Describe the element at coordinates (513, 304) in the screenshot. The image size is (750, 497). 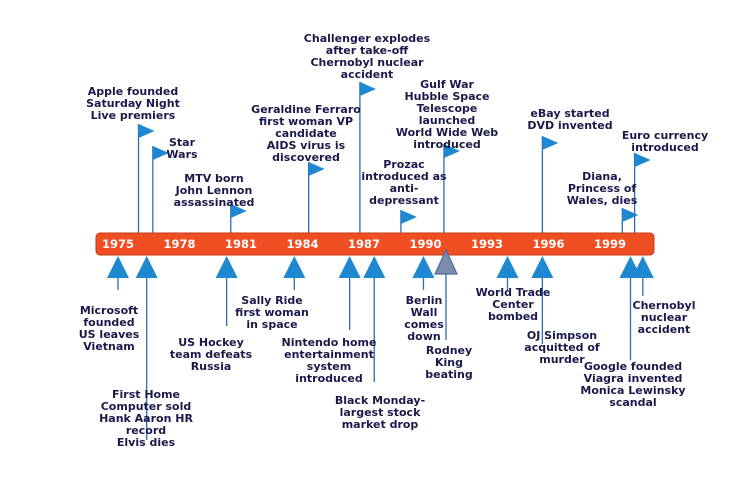
I see `event-label-below: World Trade Center bombed` at that location.